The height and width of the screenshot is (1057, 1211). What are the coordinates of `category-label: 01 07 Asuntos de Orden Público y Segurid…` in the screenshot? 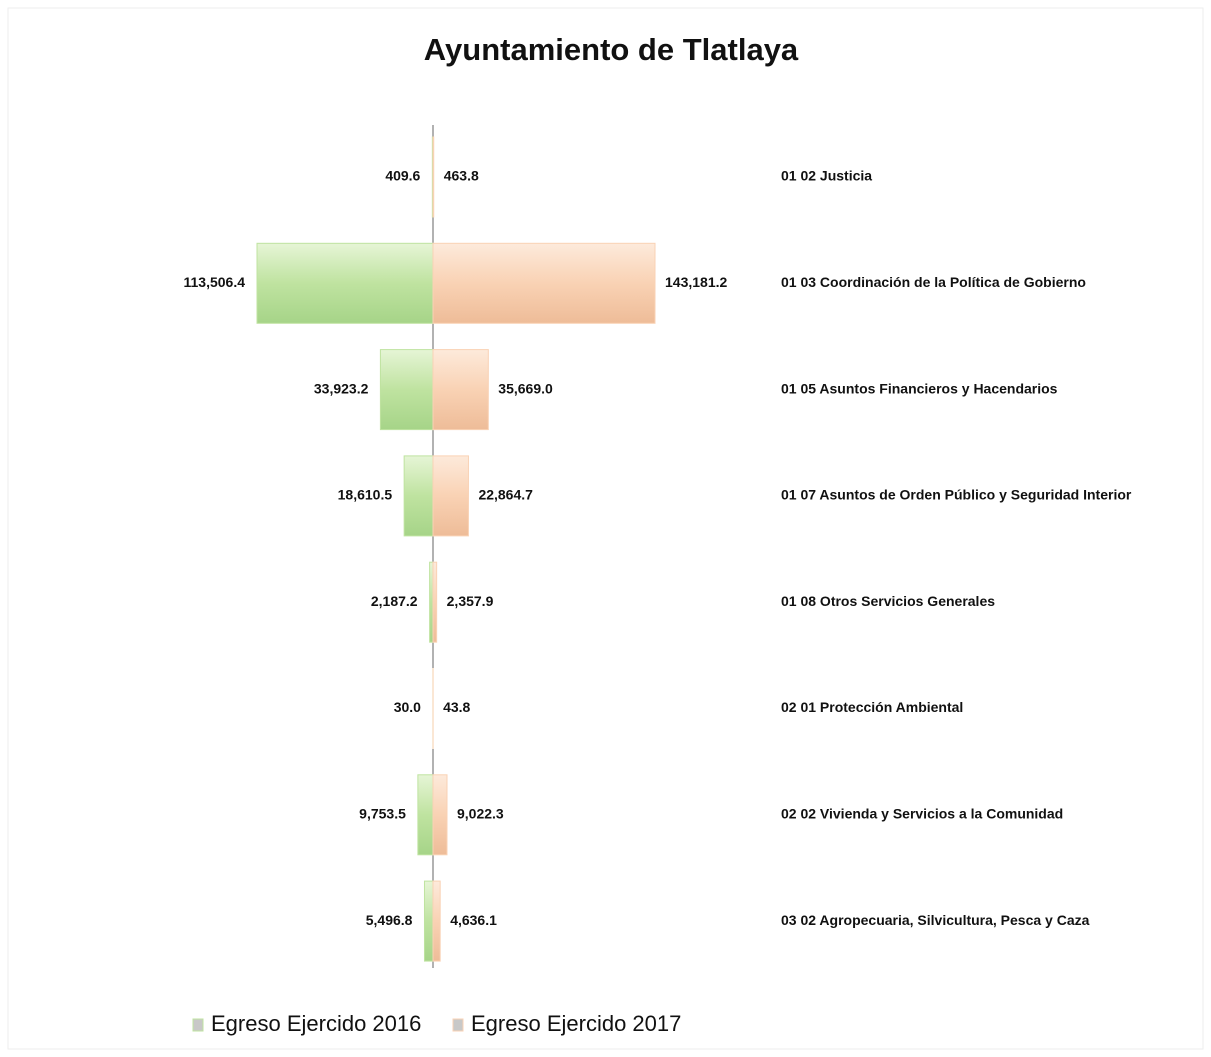 It's located at (956, 495).